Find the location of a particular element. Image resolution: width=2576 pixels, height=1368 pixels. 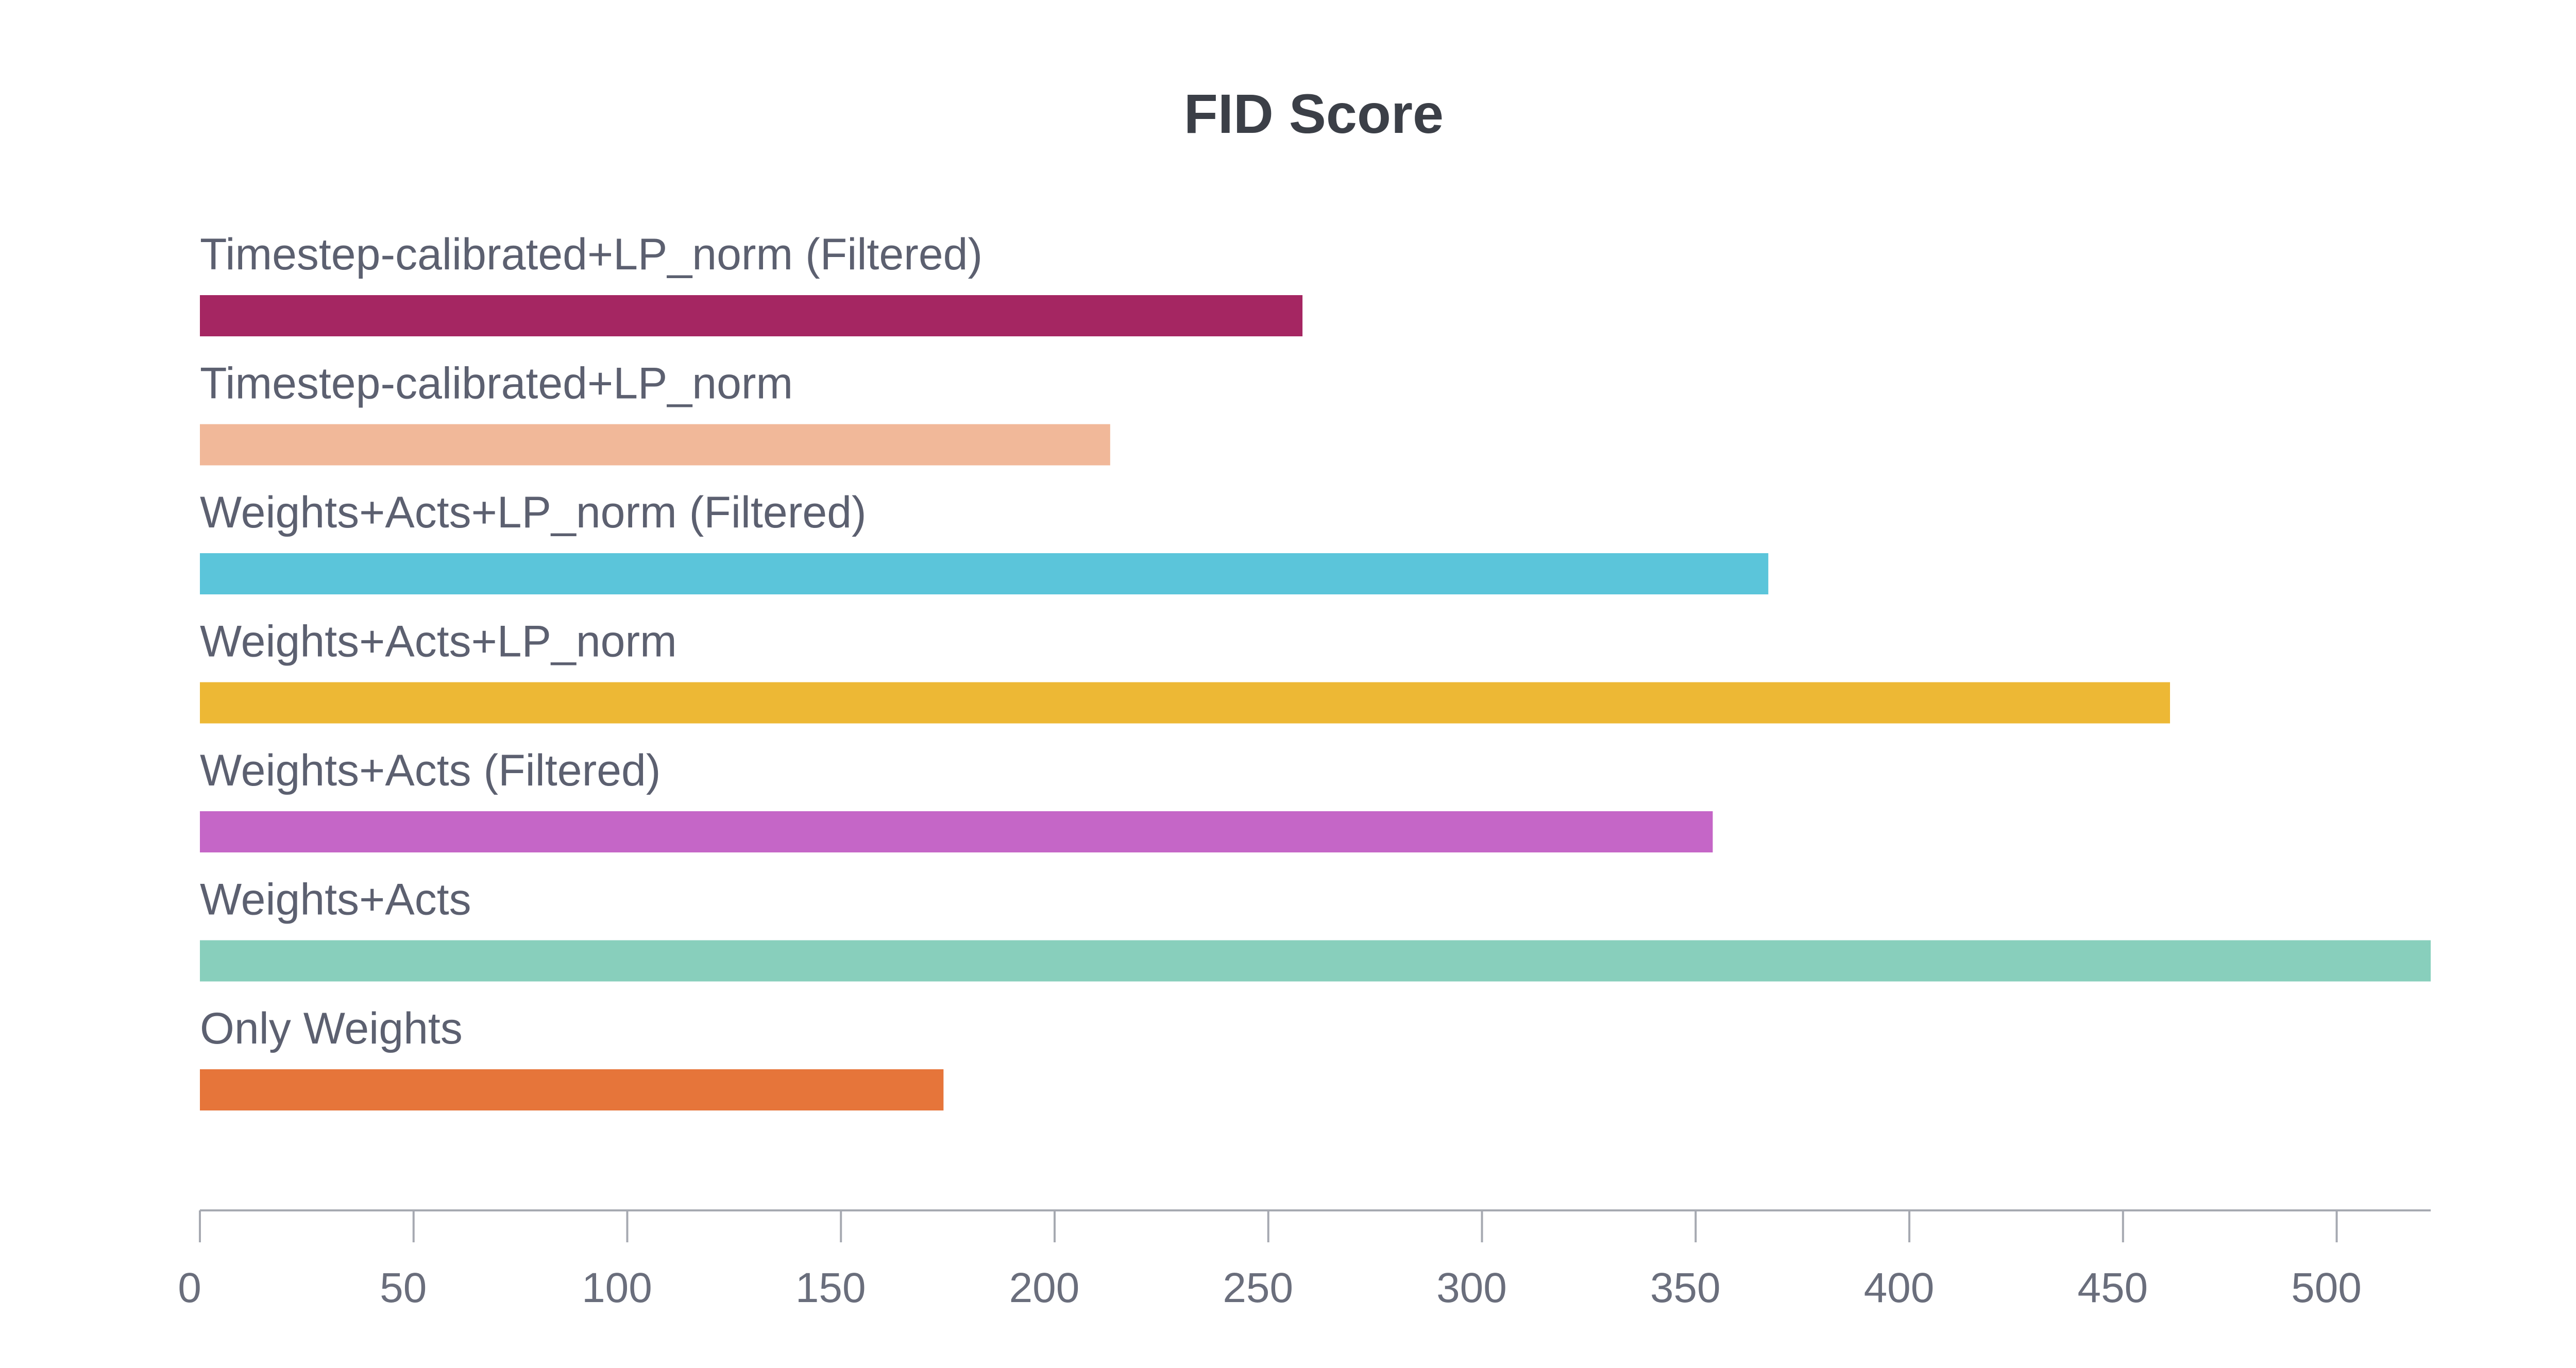

x-tick-label: 0 is located at coordinates (189, 1287).